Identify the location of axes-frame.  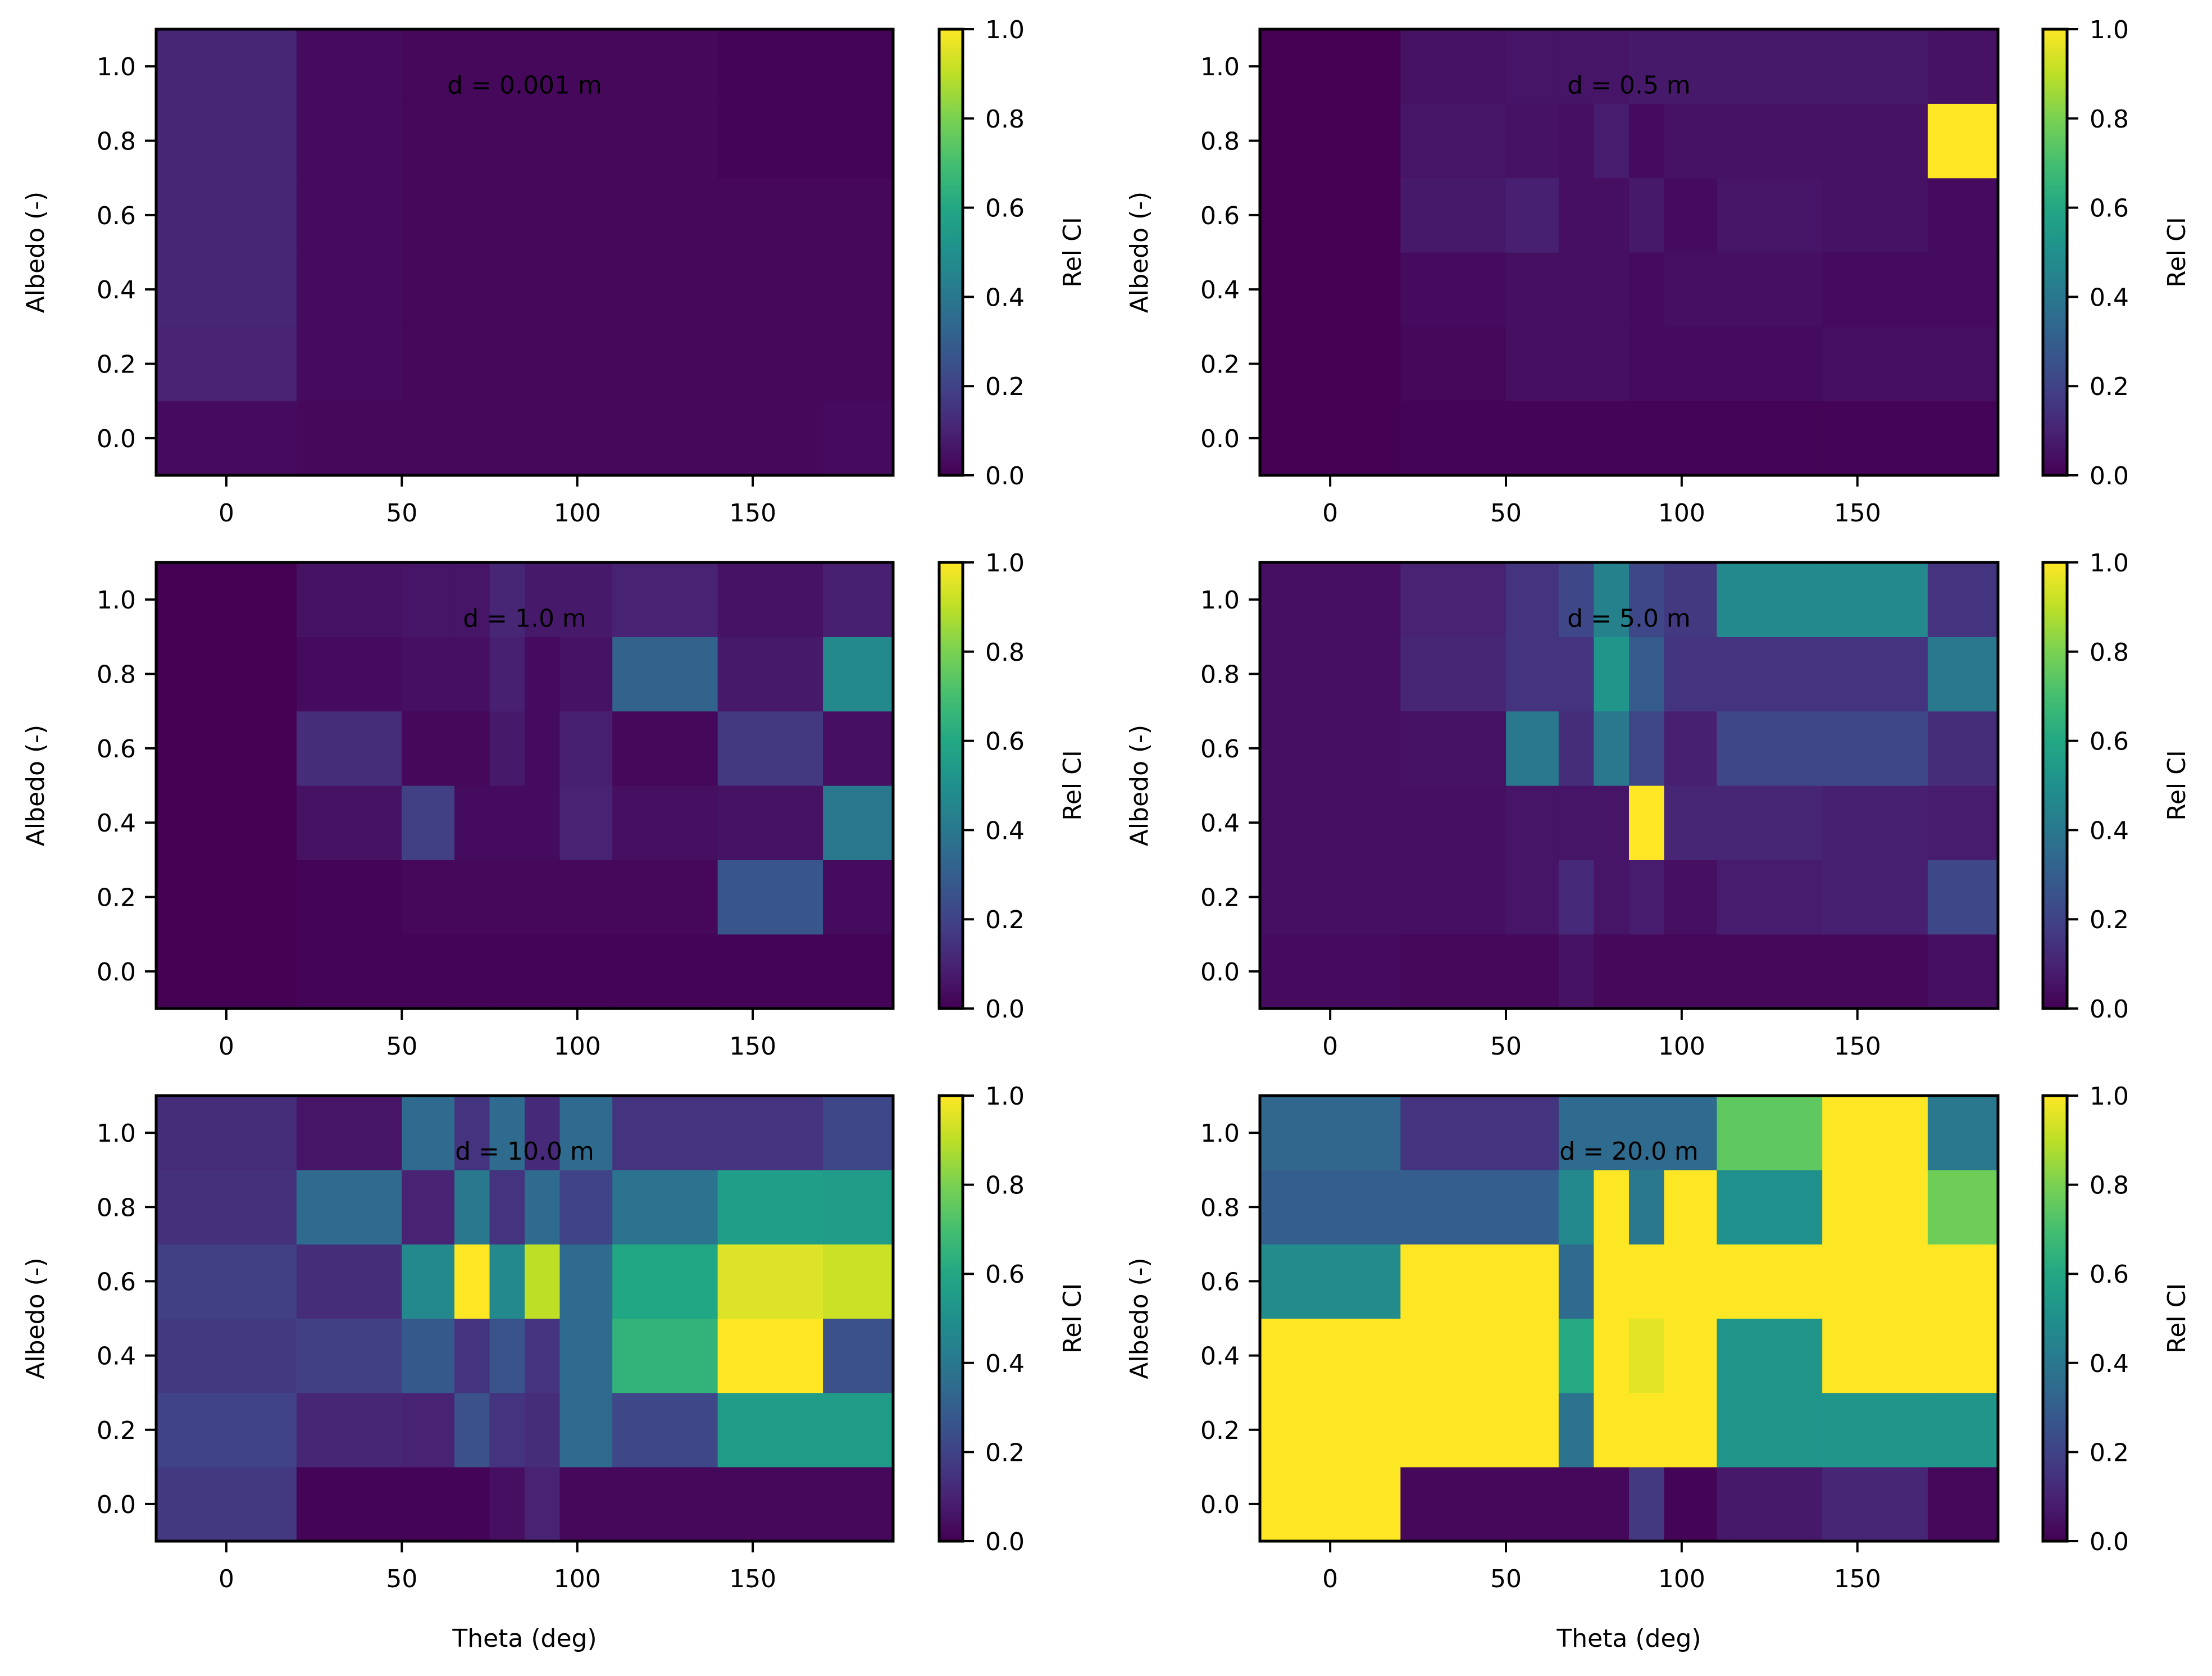
(1629, 1318).